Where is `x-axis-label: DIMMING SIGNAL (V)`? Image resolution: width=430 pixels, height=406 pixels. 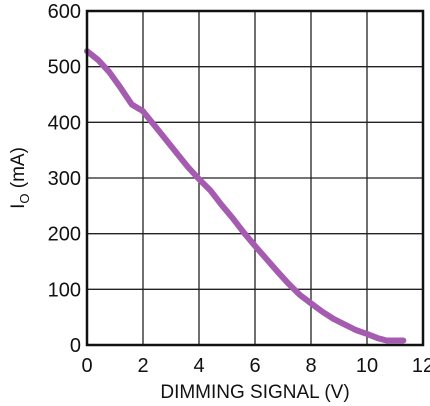
x-axis-label: DIMMING SIGNAL (V) is located at coordinates (254, 392).